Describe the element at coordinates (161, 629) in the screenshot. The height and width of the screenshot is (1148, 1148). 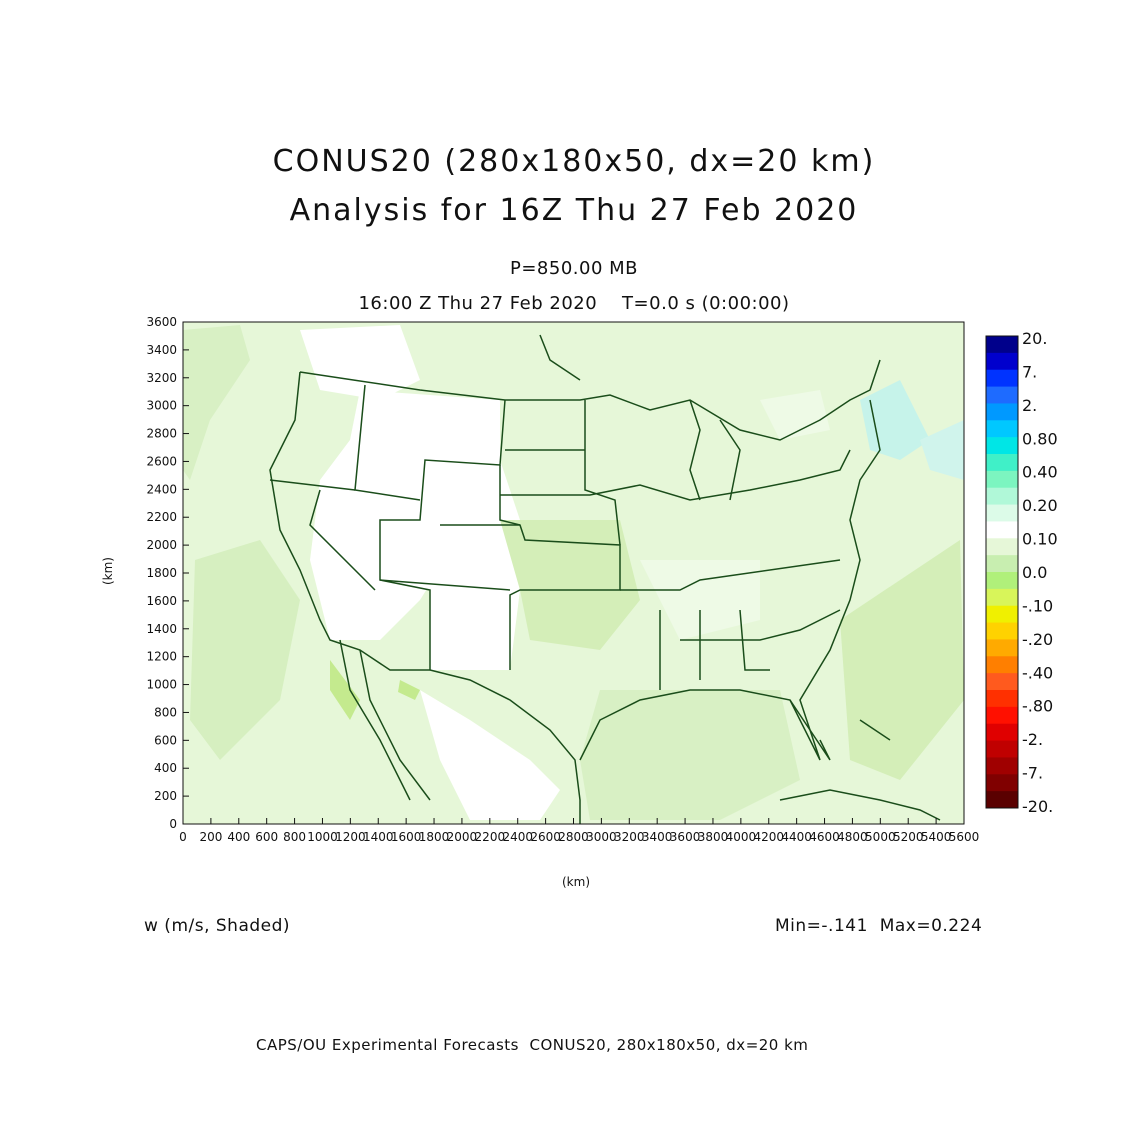
I see `y-tick-label: 1400` at that location.